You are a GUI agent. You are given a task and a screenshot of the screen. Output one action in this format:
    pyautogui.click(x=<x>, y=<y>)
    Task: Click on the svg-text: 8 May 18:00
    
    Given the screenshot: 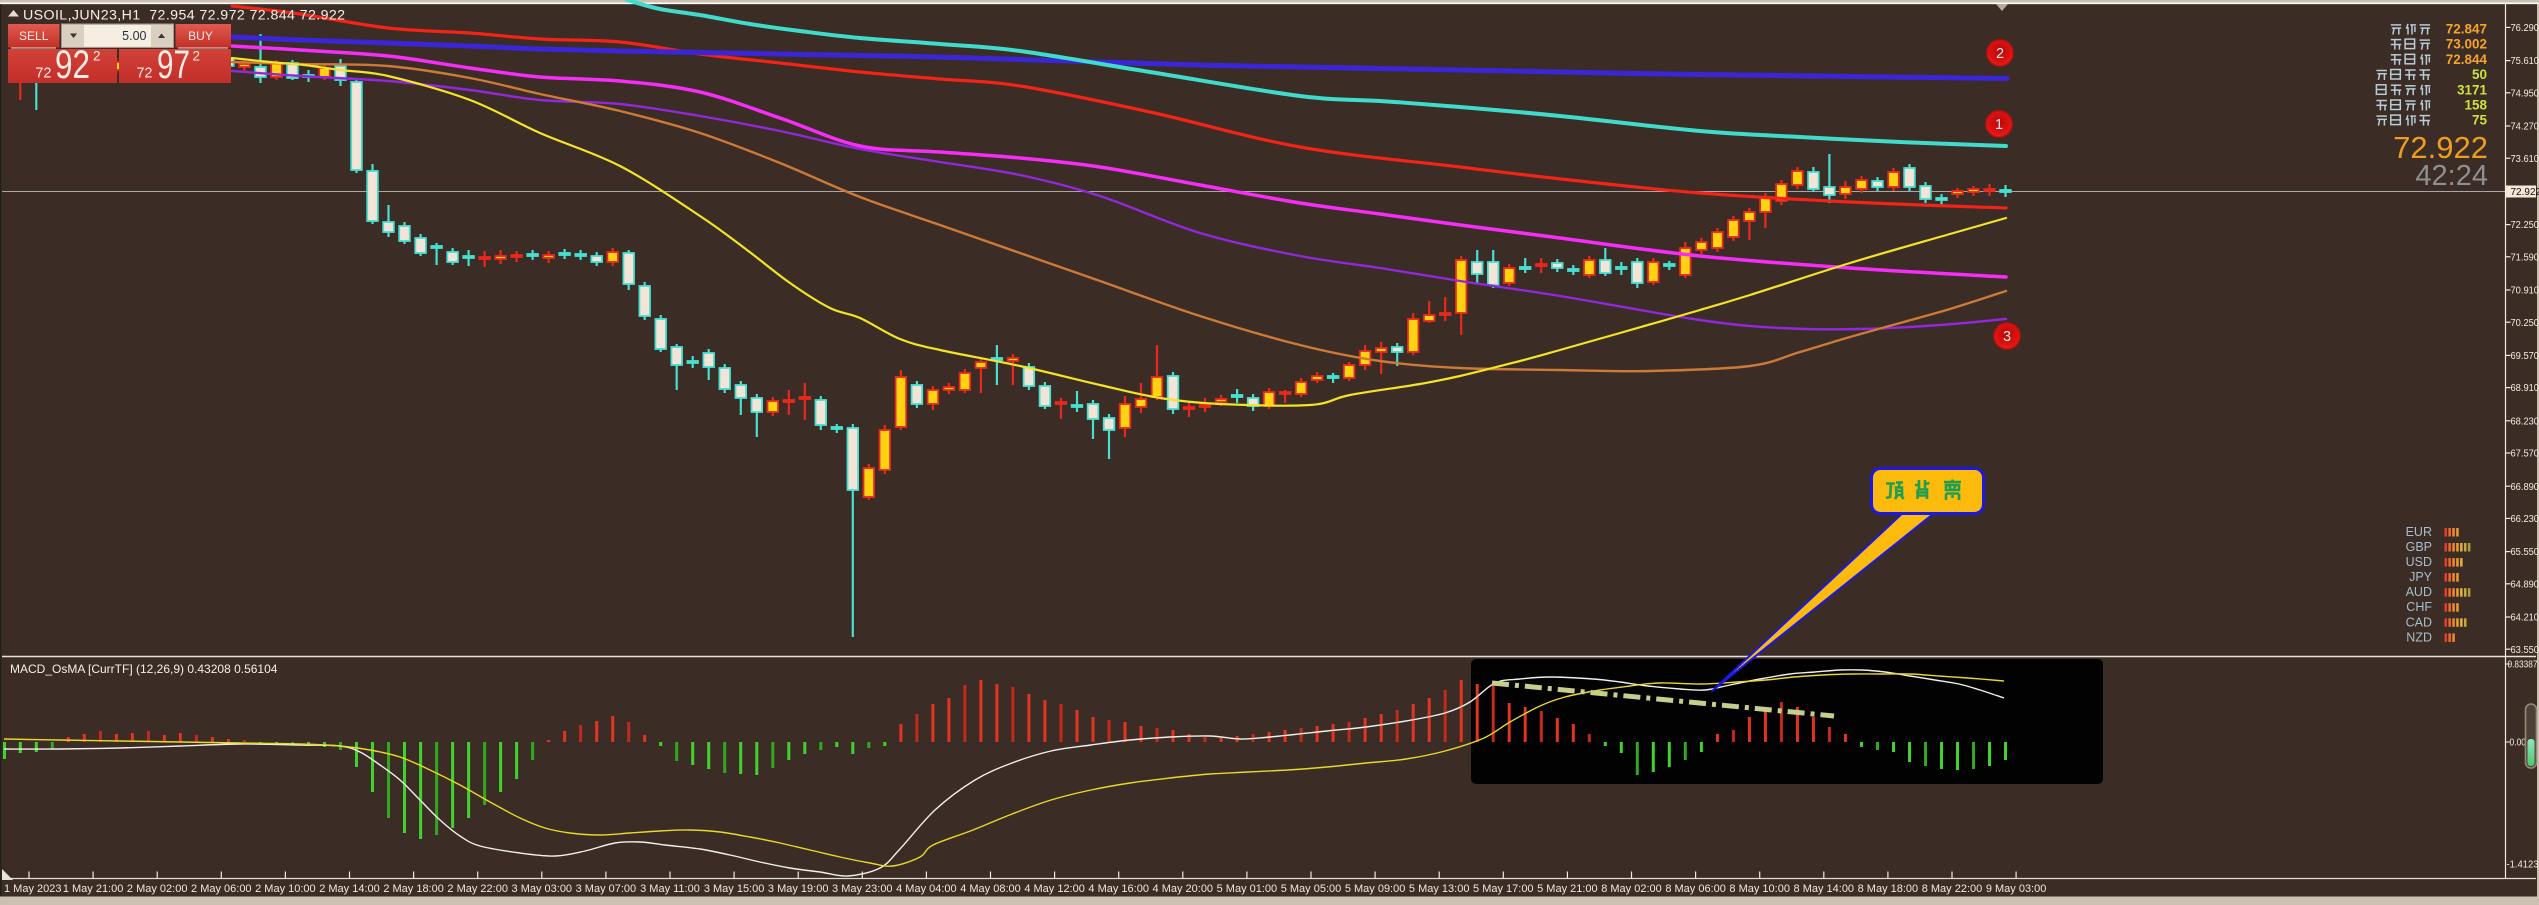 What is the action you would take?
    pyautogui.click(x=1888, y=889)
    